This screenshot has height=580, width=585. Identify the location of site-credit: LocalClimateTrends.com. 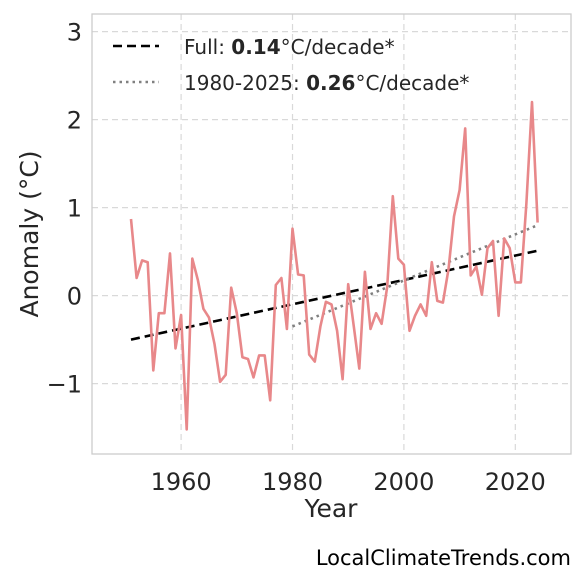
(443, 558).